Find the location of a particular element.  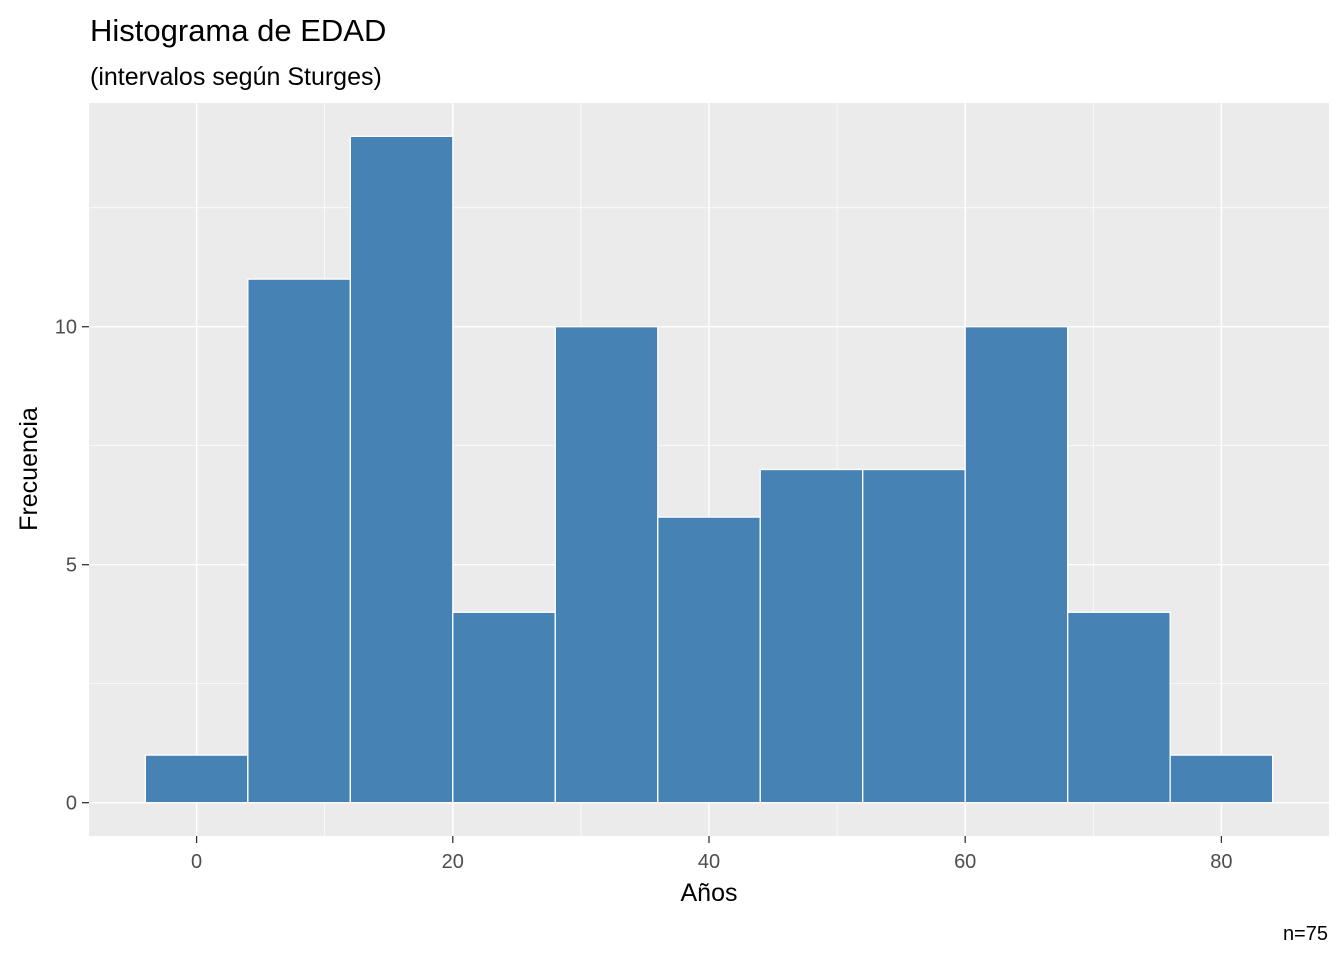

x-axis-title: Años is located at coordinates (709, 893).